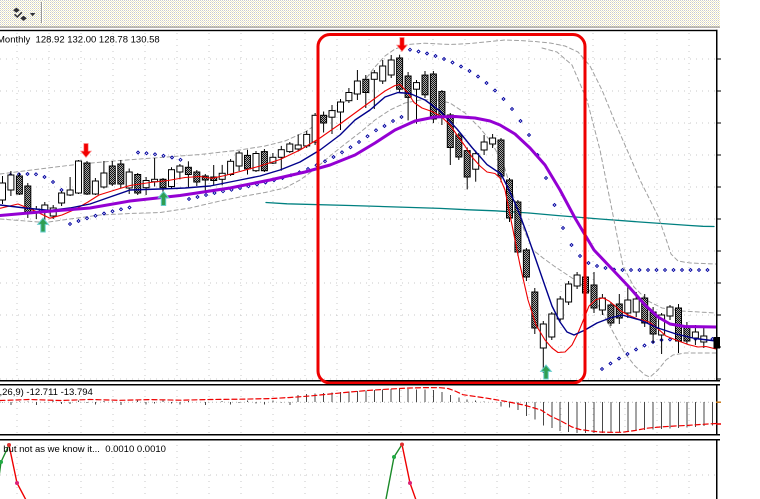 Image resolution: width=760 pixels, height=499 pixels. What do you see at coordinates (83, 449) in the screenshot?
I see `svg-text:, but not as we know it... 0.: , but not as we know it... 0.0010 0.0010` at bounding box center [83, 449].